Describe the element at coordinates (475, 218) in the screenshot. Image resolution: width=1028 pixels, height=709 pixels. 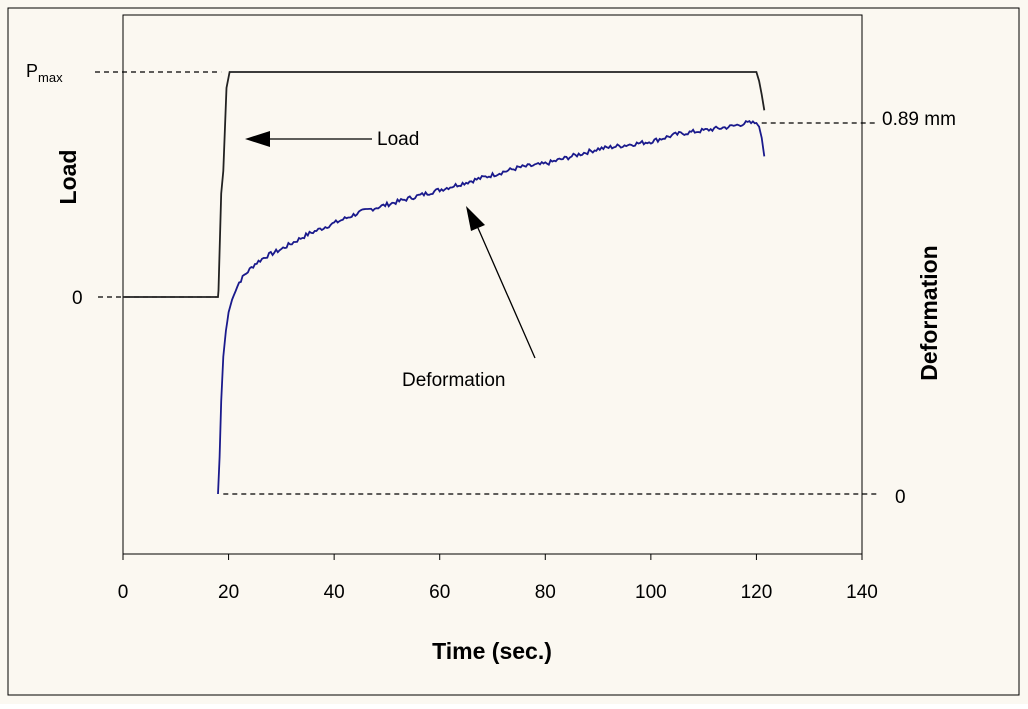
I see `deformation-annotation-arrowhead` at that location.